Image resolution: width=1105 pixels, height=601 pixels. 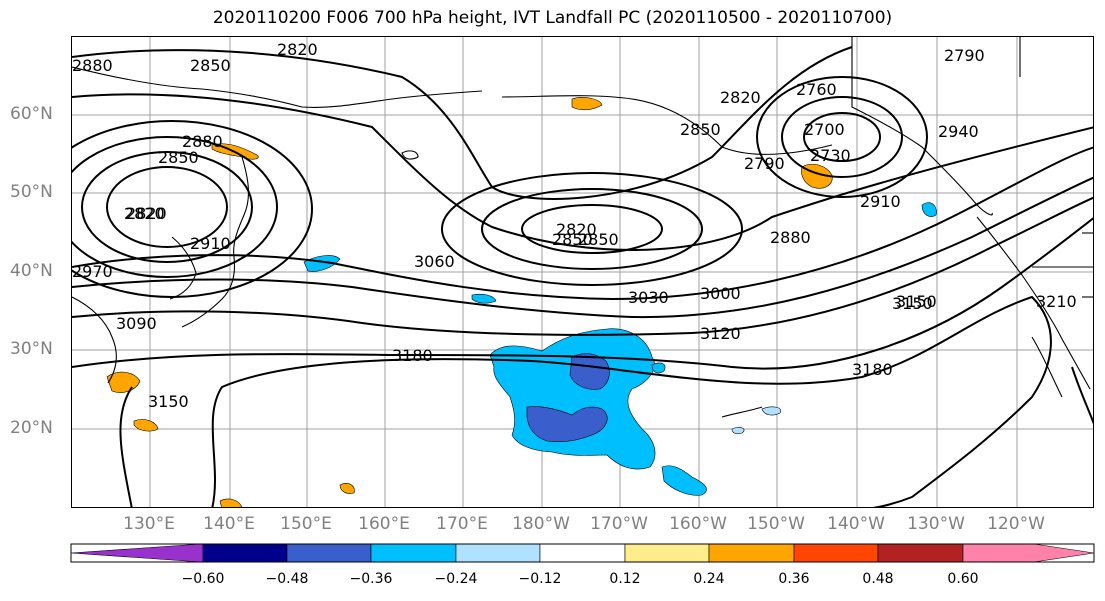 What do you see at coordinates (816, 89) in the screenshot?
I see `contour-label: 2760` at bounding box center [816, 89].